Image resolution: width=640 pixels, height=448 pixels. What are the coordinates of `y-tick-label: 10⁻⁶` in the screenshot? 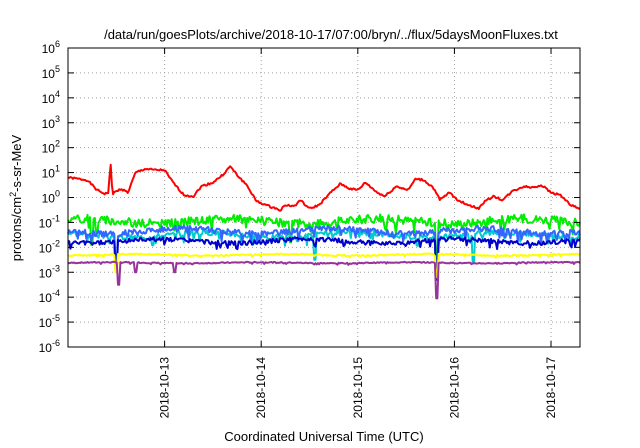 It's located at (49, 346).